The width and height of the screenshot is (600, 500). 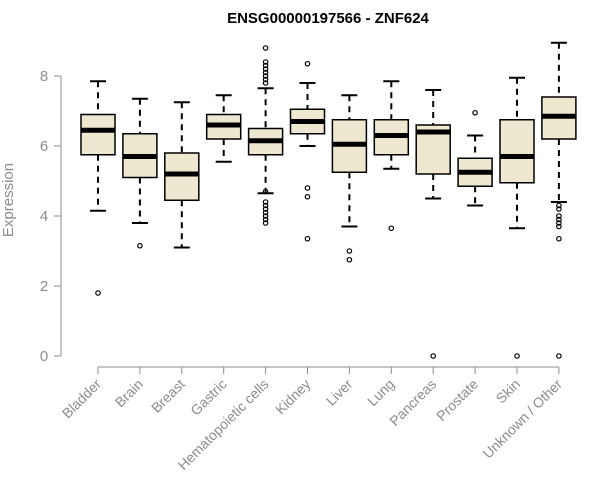 I want to click on y-axis-label: Expression, so click(x=8, y=200).